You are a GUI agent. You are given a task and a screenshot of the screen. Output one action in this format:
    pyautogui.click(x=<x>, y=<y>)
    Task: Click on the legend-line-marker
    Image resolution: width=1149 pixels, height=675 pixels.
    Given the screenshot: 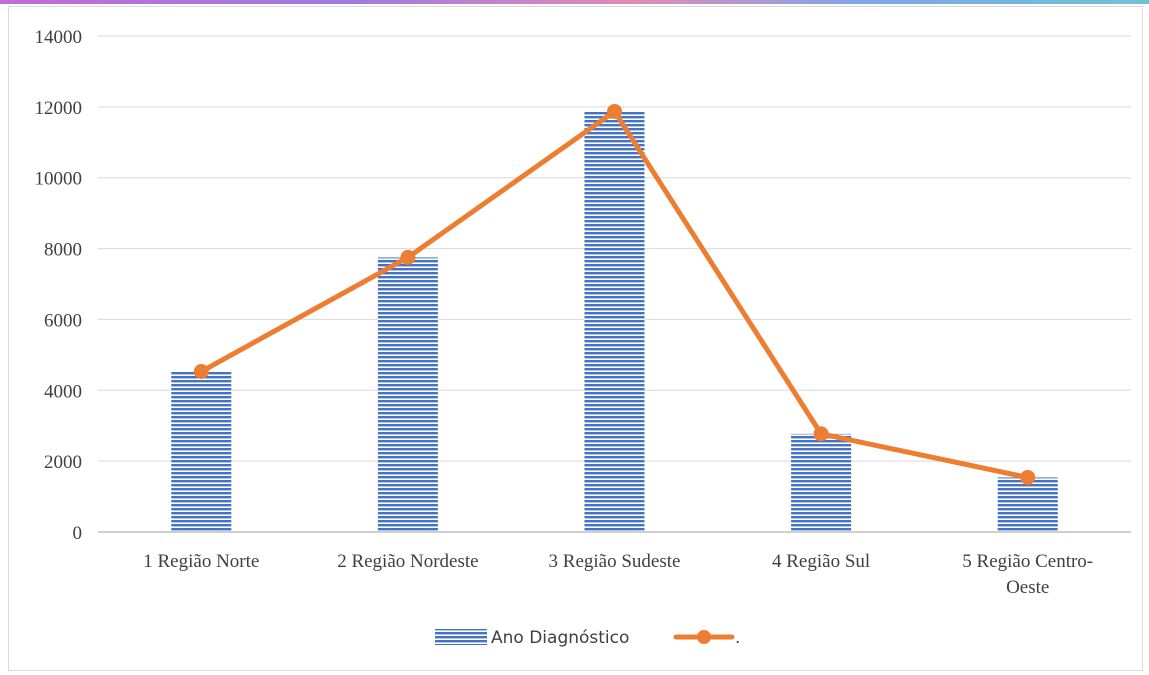 What is the action you would take?
    pyautogui.click(x=704, y=637)
    